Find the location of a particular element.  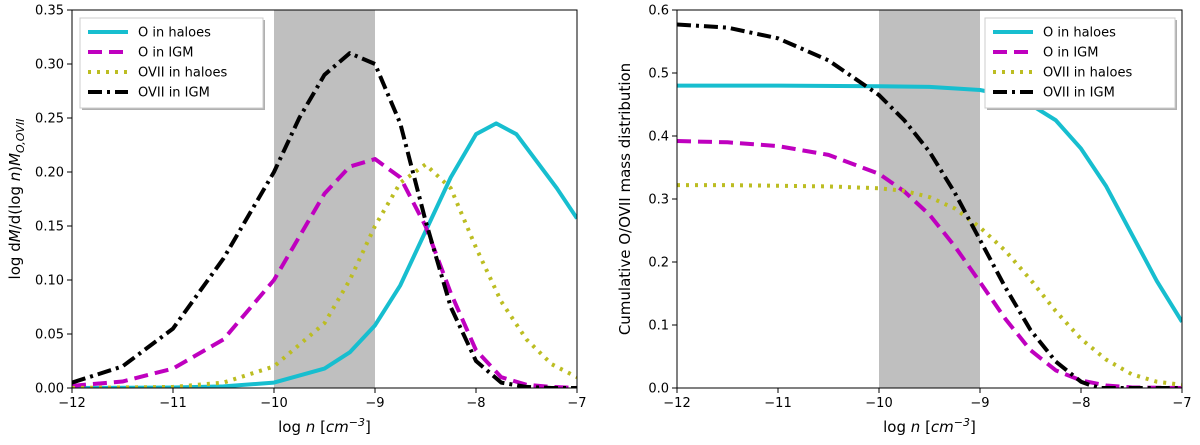

y-tick-label: 0.1 is located at coordinates (658, 326).